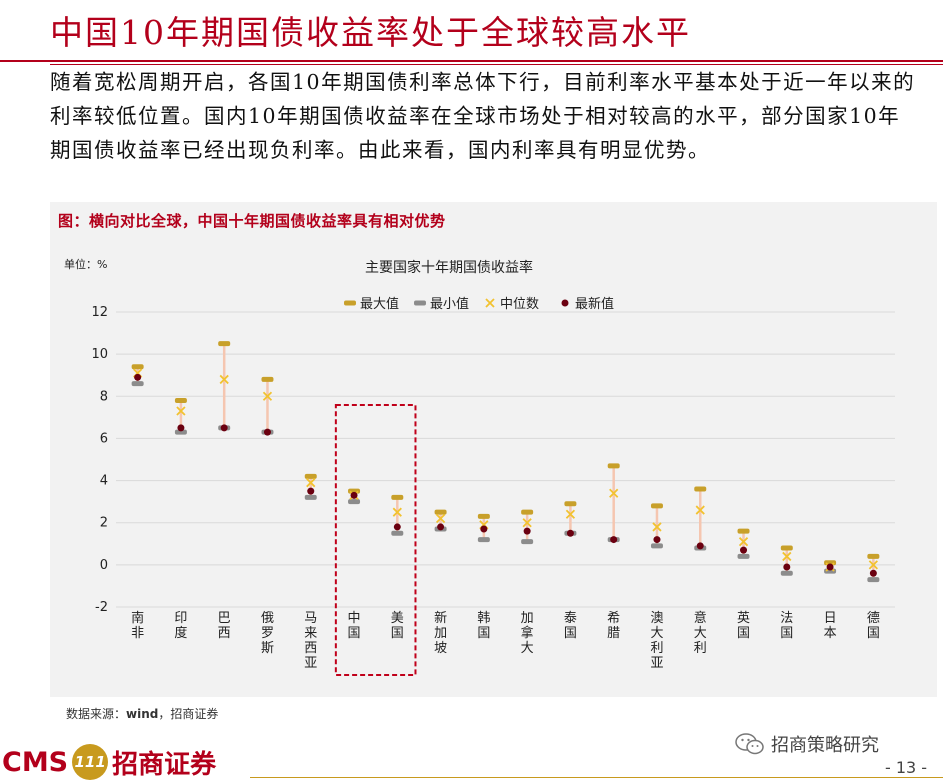  What do you see at coordinates (570, 626) in the screenshot?
I see `x-tick-label: 泰国` at bounding box center [570, 626].